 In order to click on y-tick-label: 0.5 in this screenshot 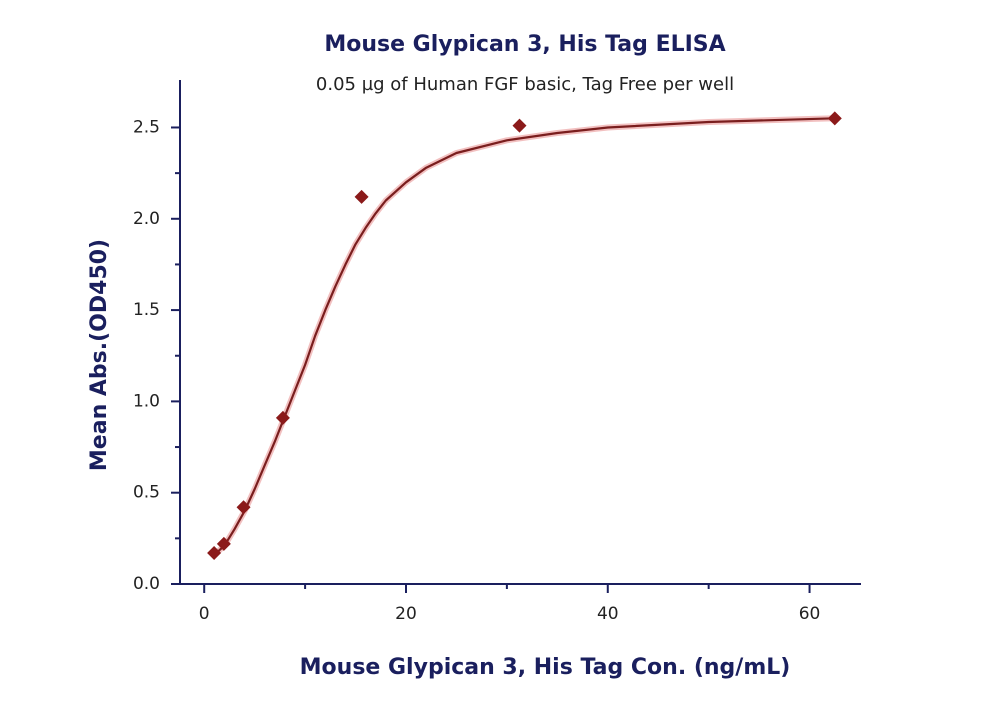, I will do `click(146, 493)`.